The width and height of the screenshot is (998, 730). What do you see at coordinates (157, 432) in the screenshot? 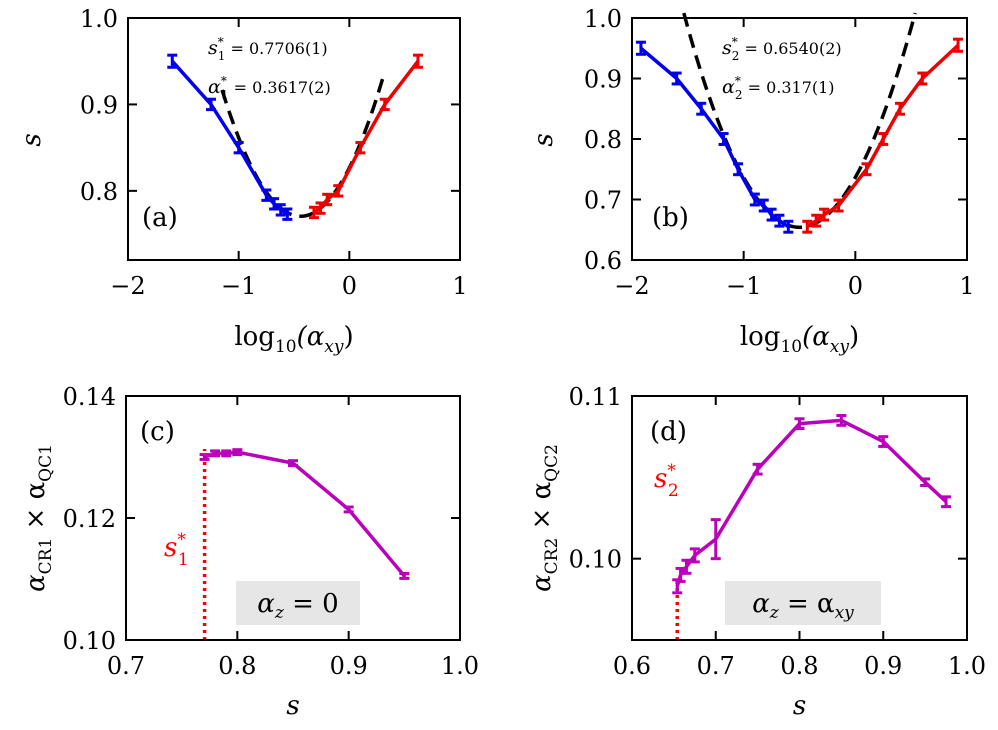
I see `panel-label: (c)` at bounding box center [157, 432].